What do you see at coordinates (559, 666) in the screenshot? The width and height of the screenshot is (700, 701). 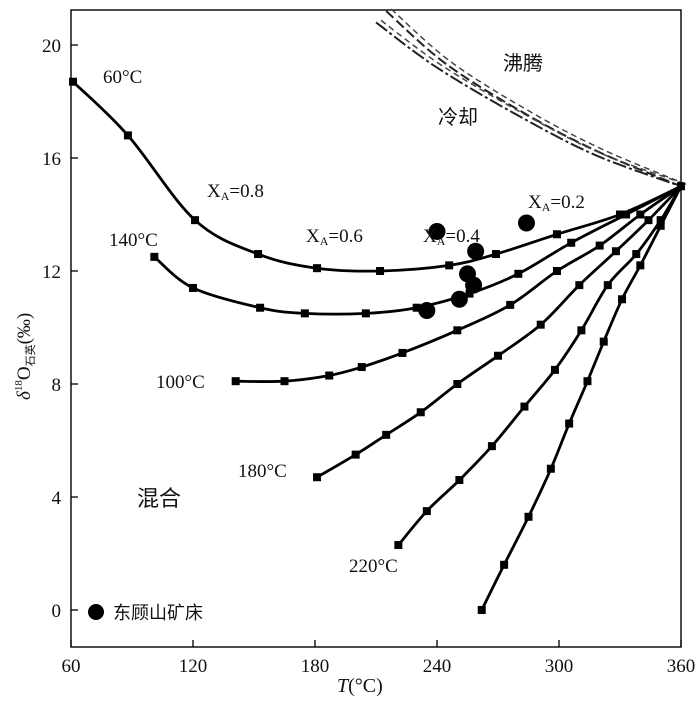 I see `x-tick-label: 300` at bounding box center [559, 666].